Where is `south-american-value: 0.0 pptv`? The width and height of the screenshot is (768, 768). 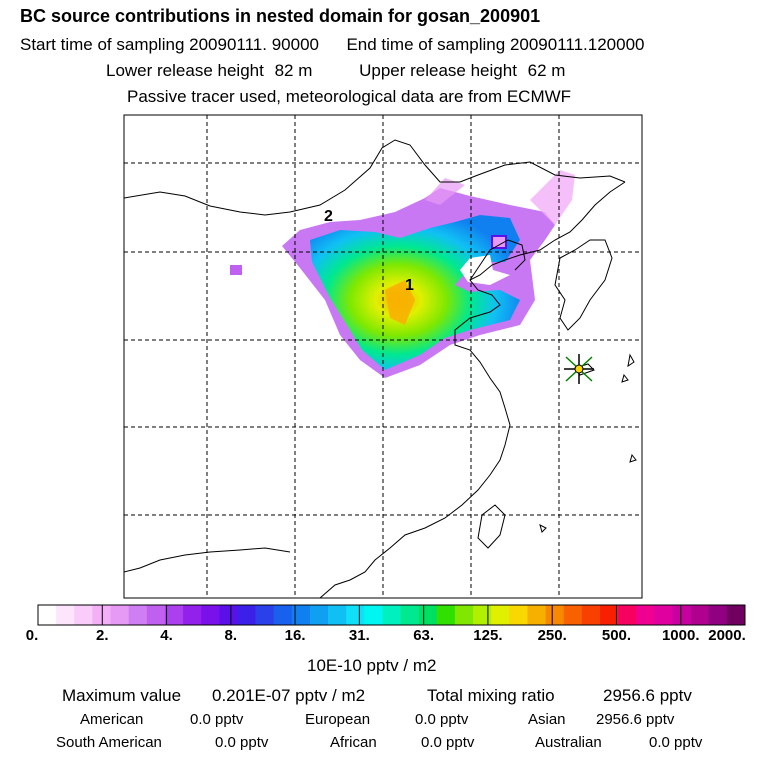
south-american-value: 0.0 pptv is located at coordinates (242, 742).